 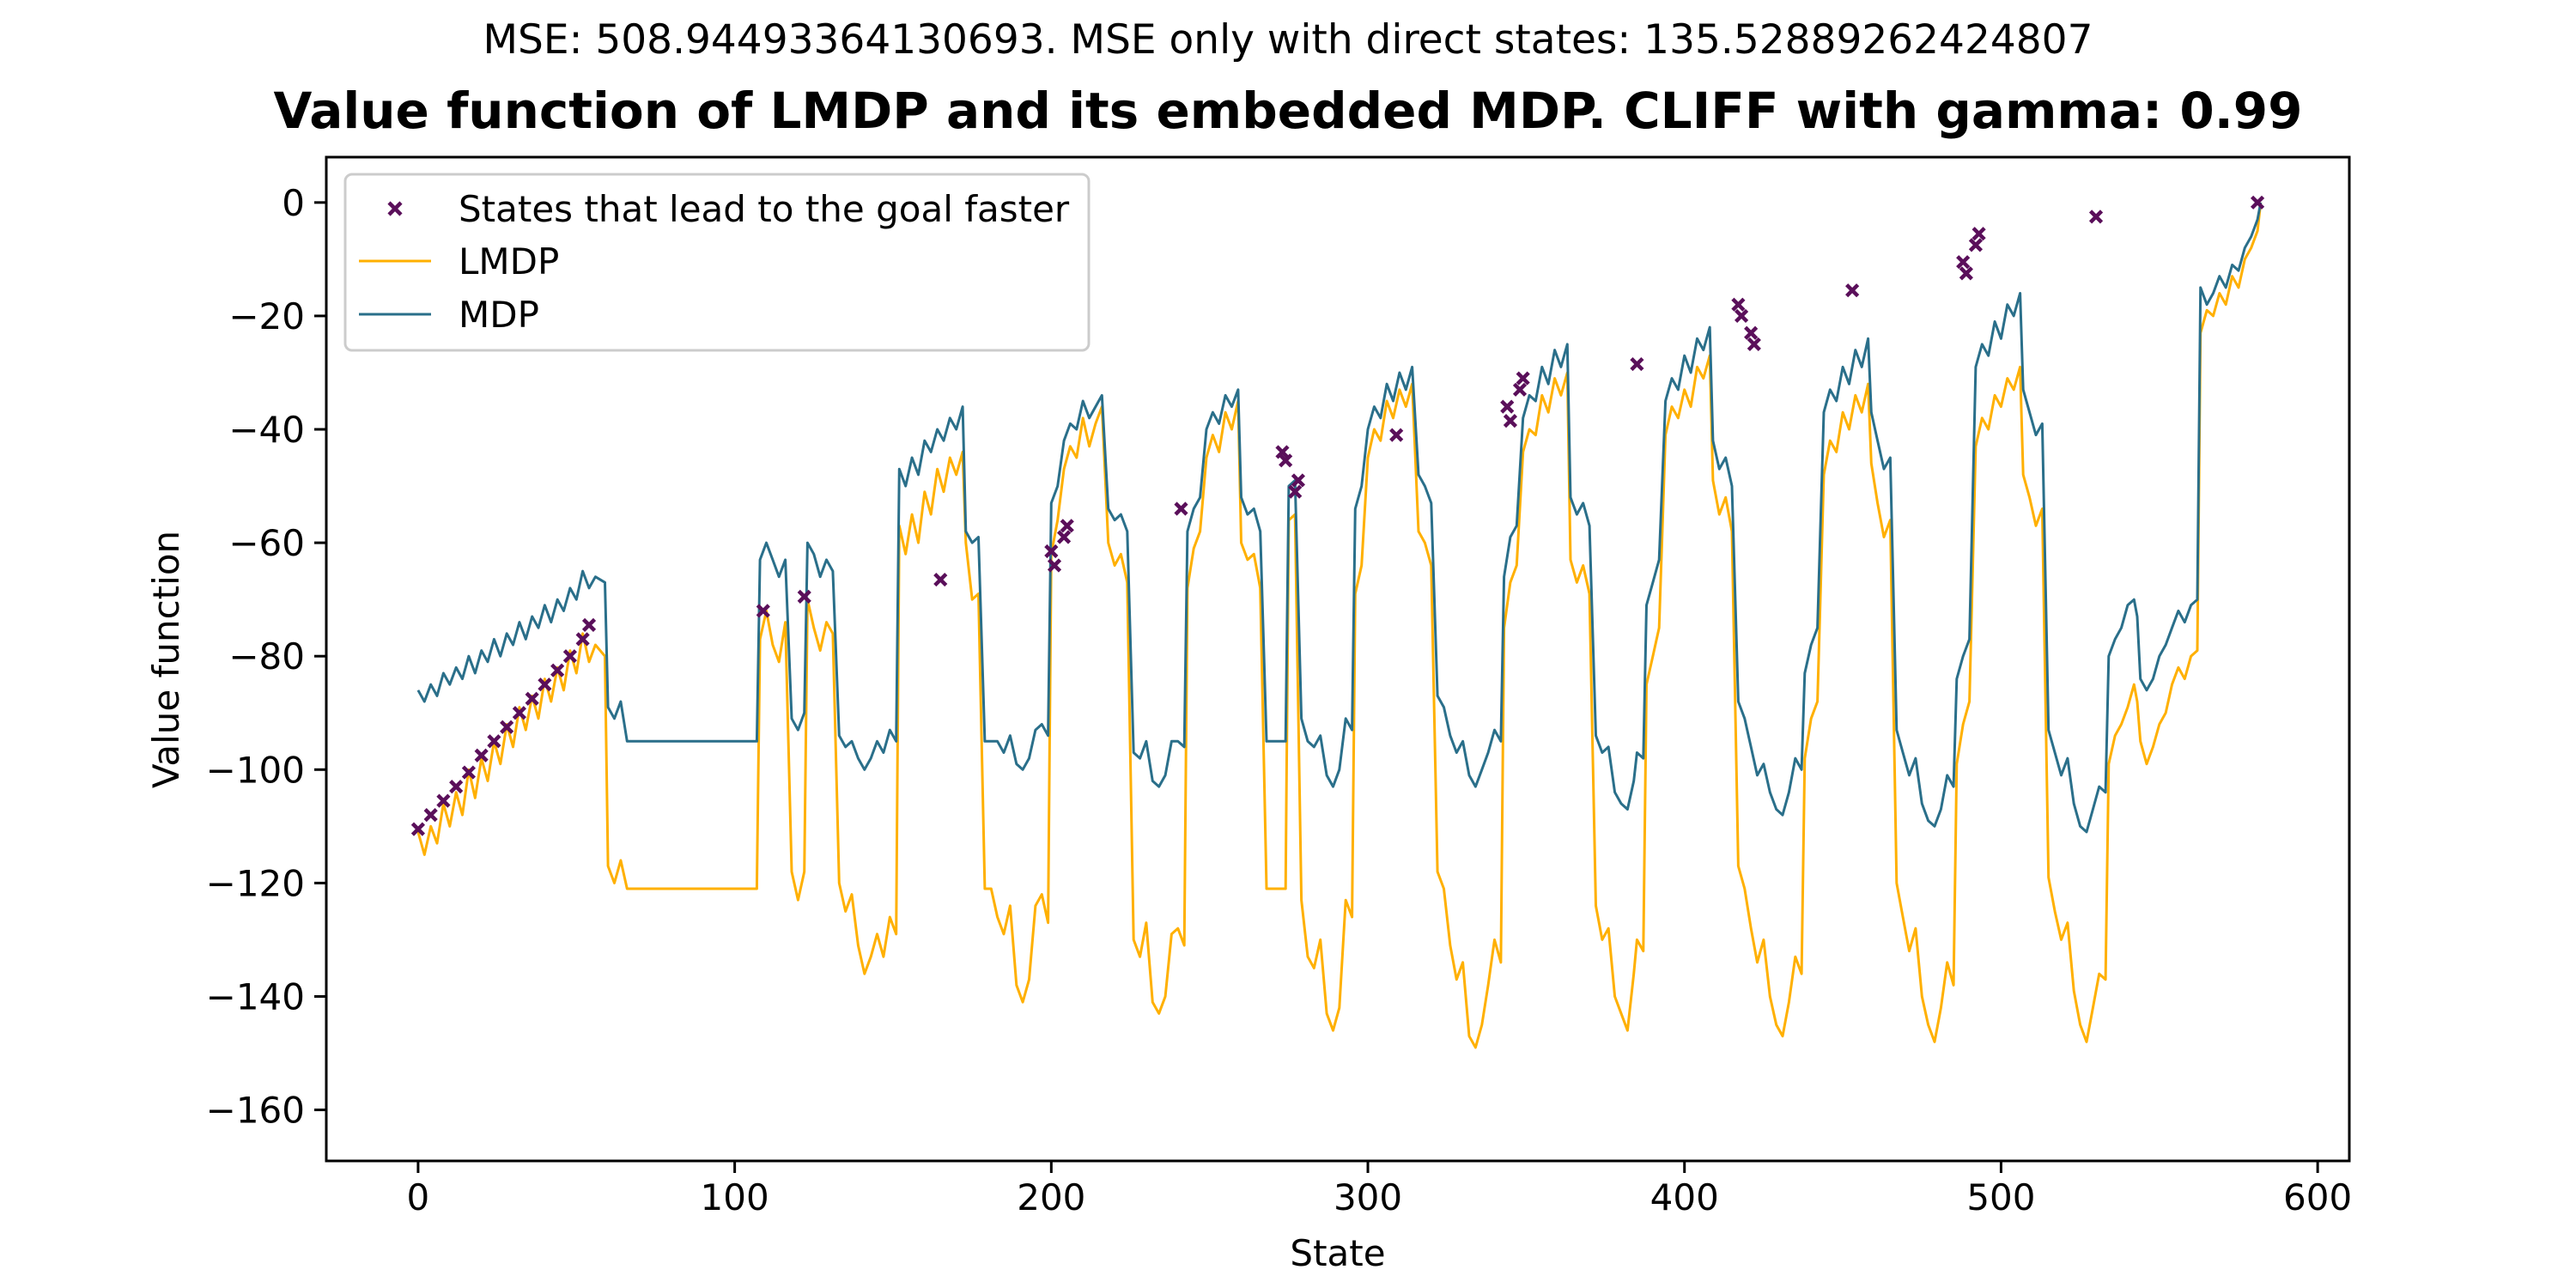 I want to click on y-tick-label: −120, so click(x=255, y=883).